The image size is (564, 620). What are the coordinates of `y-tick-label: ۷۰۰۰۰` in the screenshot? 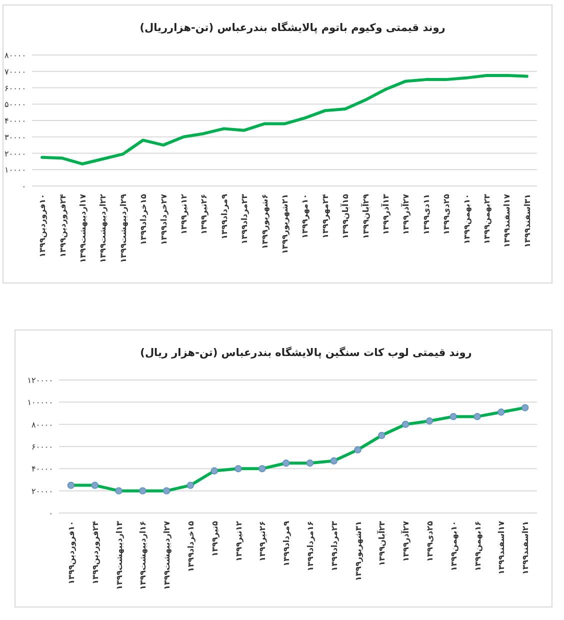 It's located at (15, 71).